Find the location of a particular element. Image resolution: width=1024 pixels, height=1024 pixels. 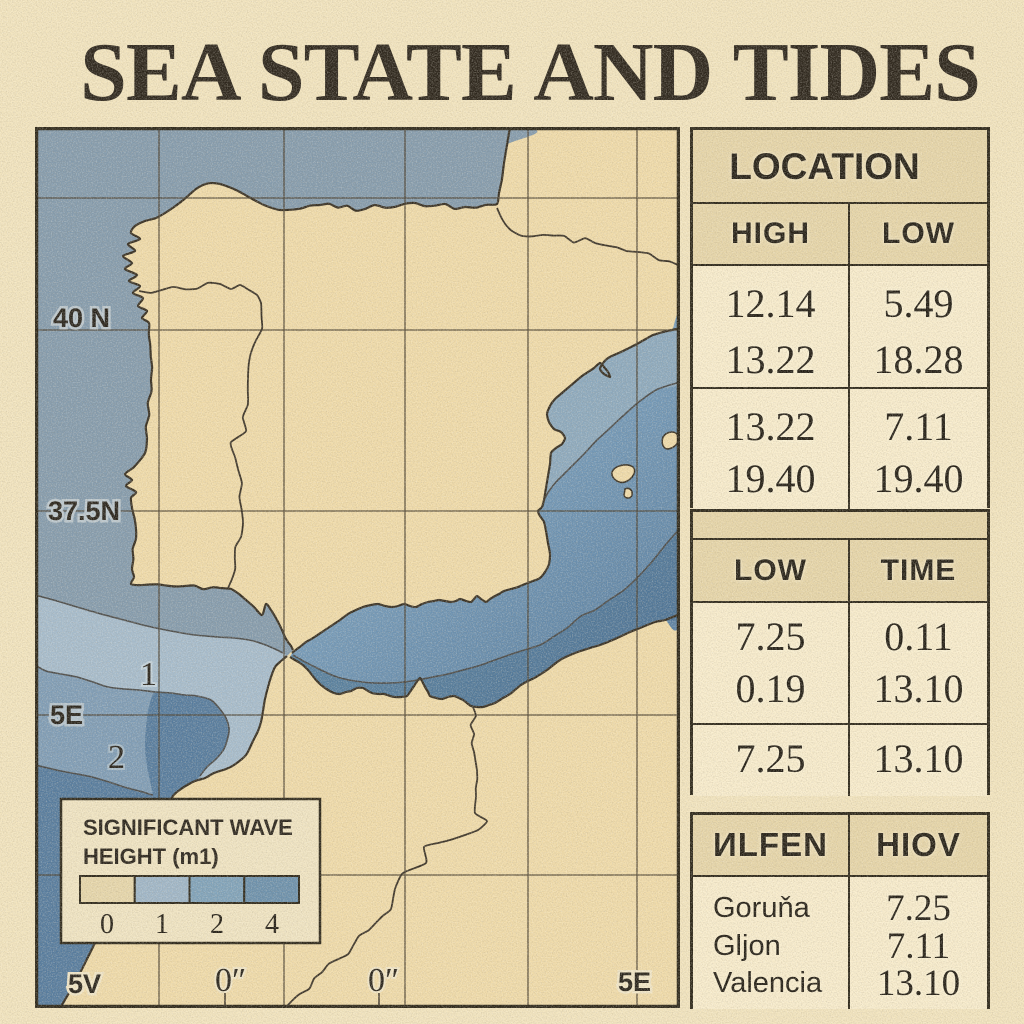

svg-text: 4 is located at coordinates (272, 924).